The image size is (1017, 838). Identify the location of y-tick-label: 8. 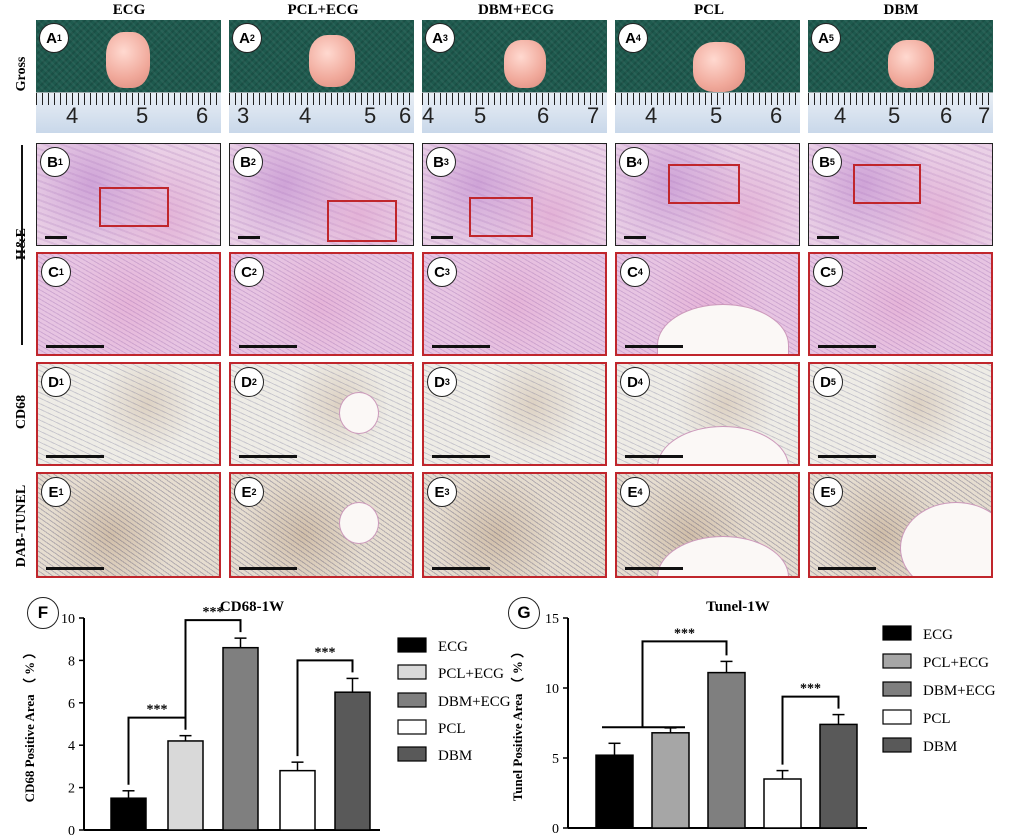
(71, 661).